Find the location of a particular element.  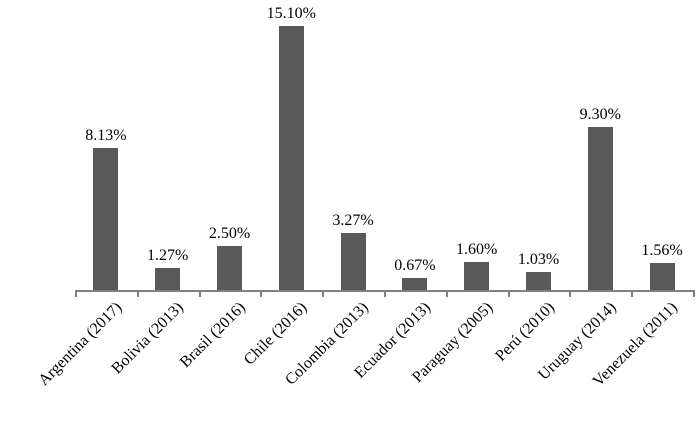

bar-value-label: 1.60% is located at coordinates (477, 250).